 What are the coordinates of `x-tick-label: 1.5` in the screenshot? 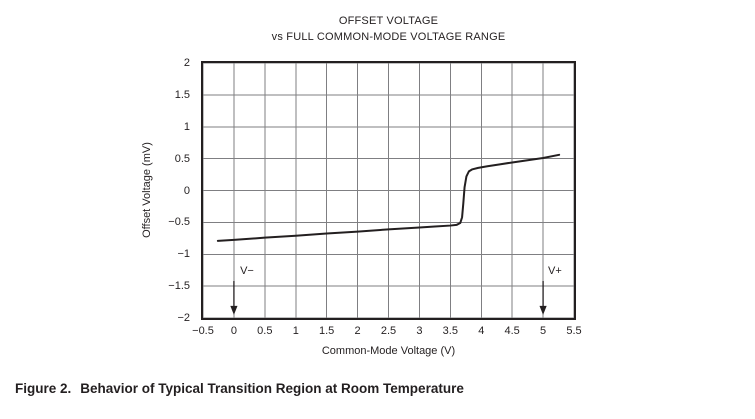 It's located at (327, 331).